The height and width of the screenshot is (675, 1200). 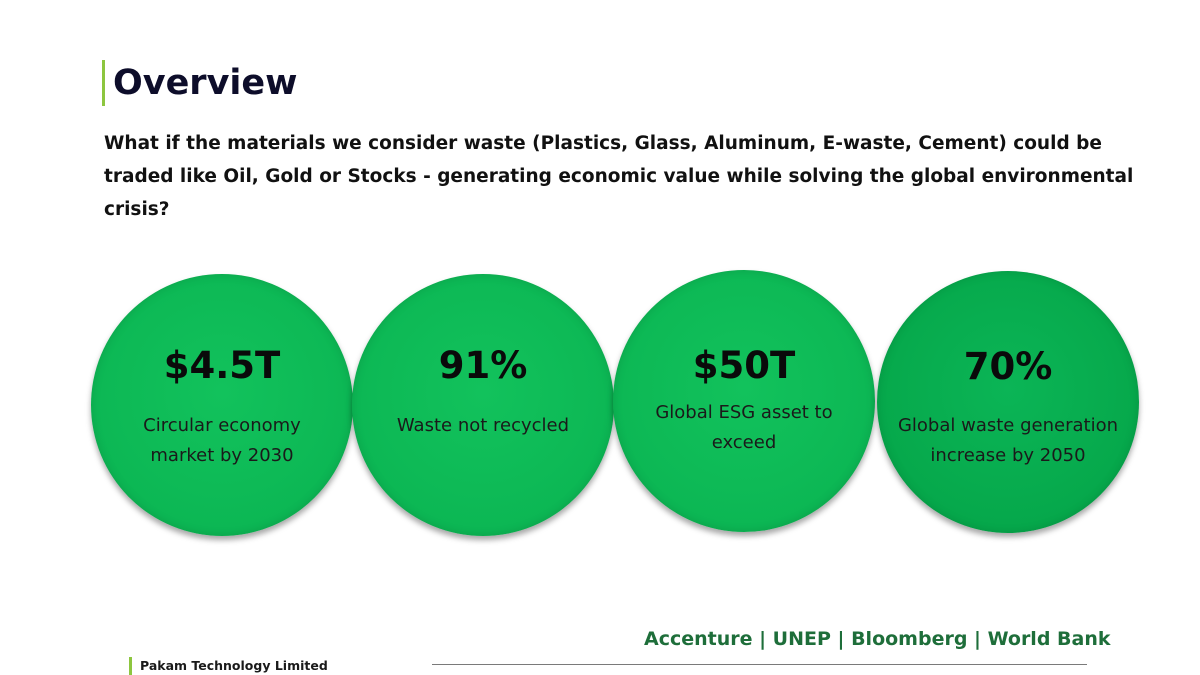 What do you see at coordinates (744, 365) in the screenshot?
I see `stat-value: $50T` at bounding box center [744, 365].